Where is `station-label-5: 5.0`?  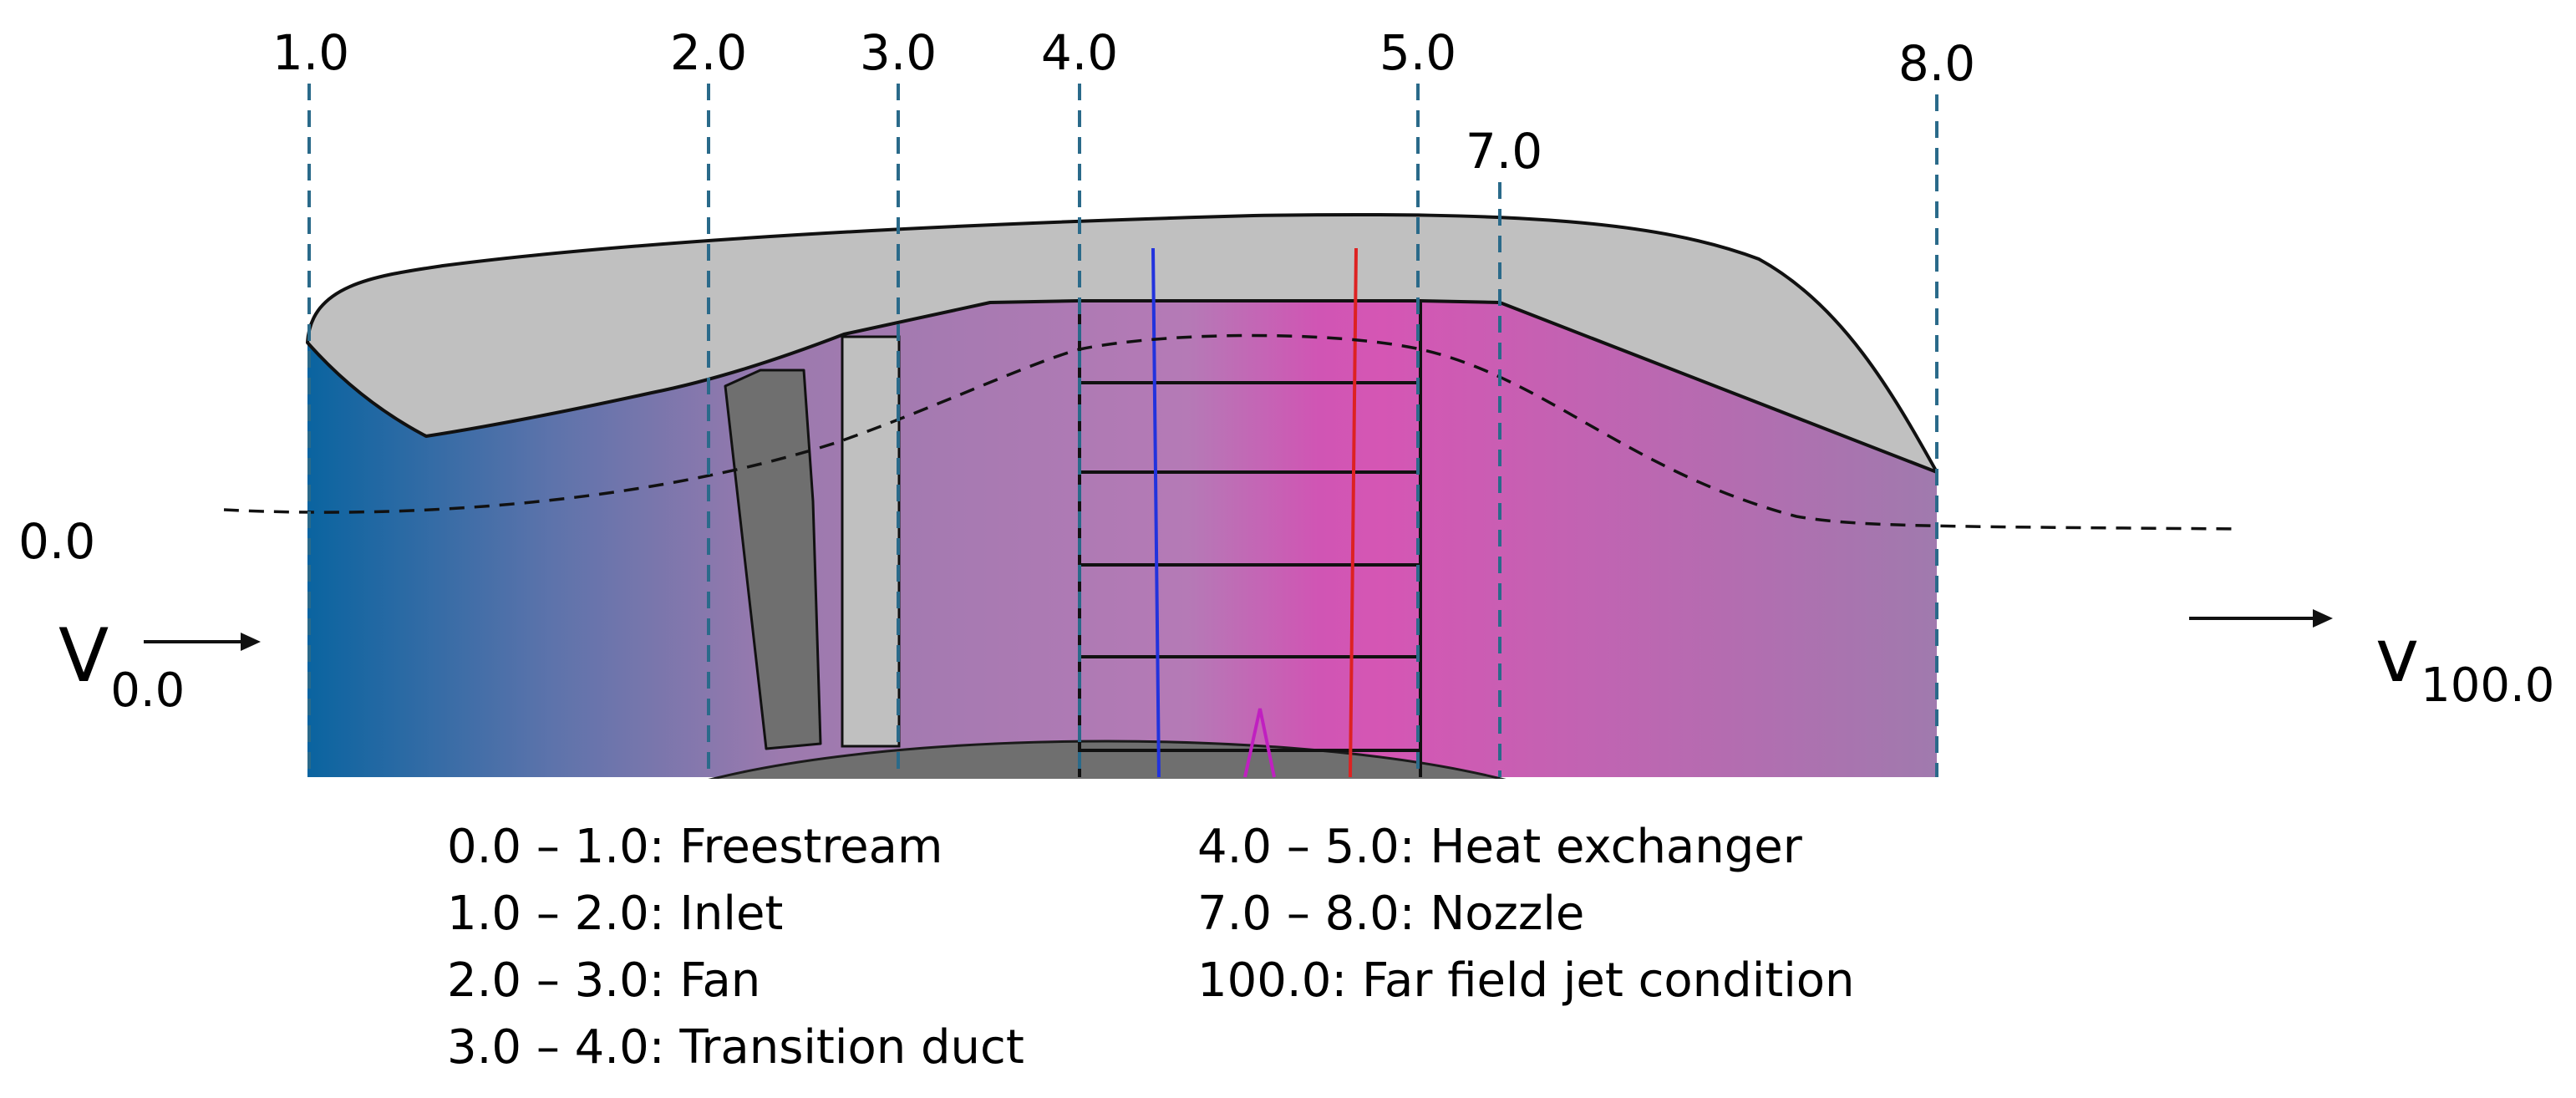
station-label-5: 5.0 is located at coordinates (1417, 52).